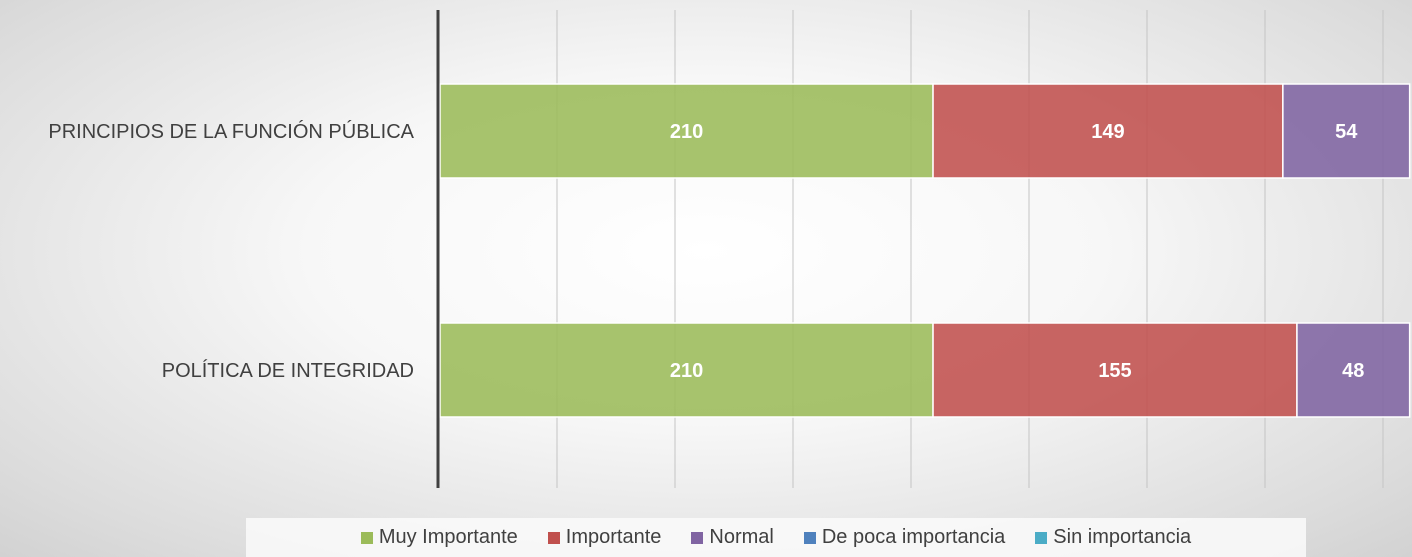  I want to click on legend-item-4: De poca importancia, so click(904, 537).